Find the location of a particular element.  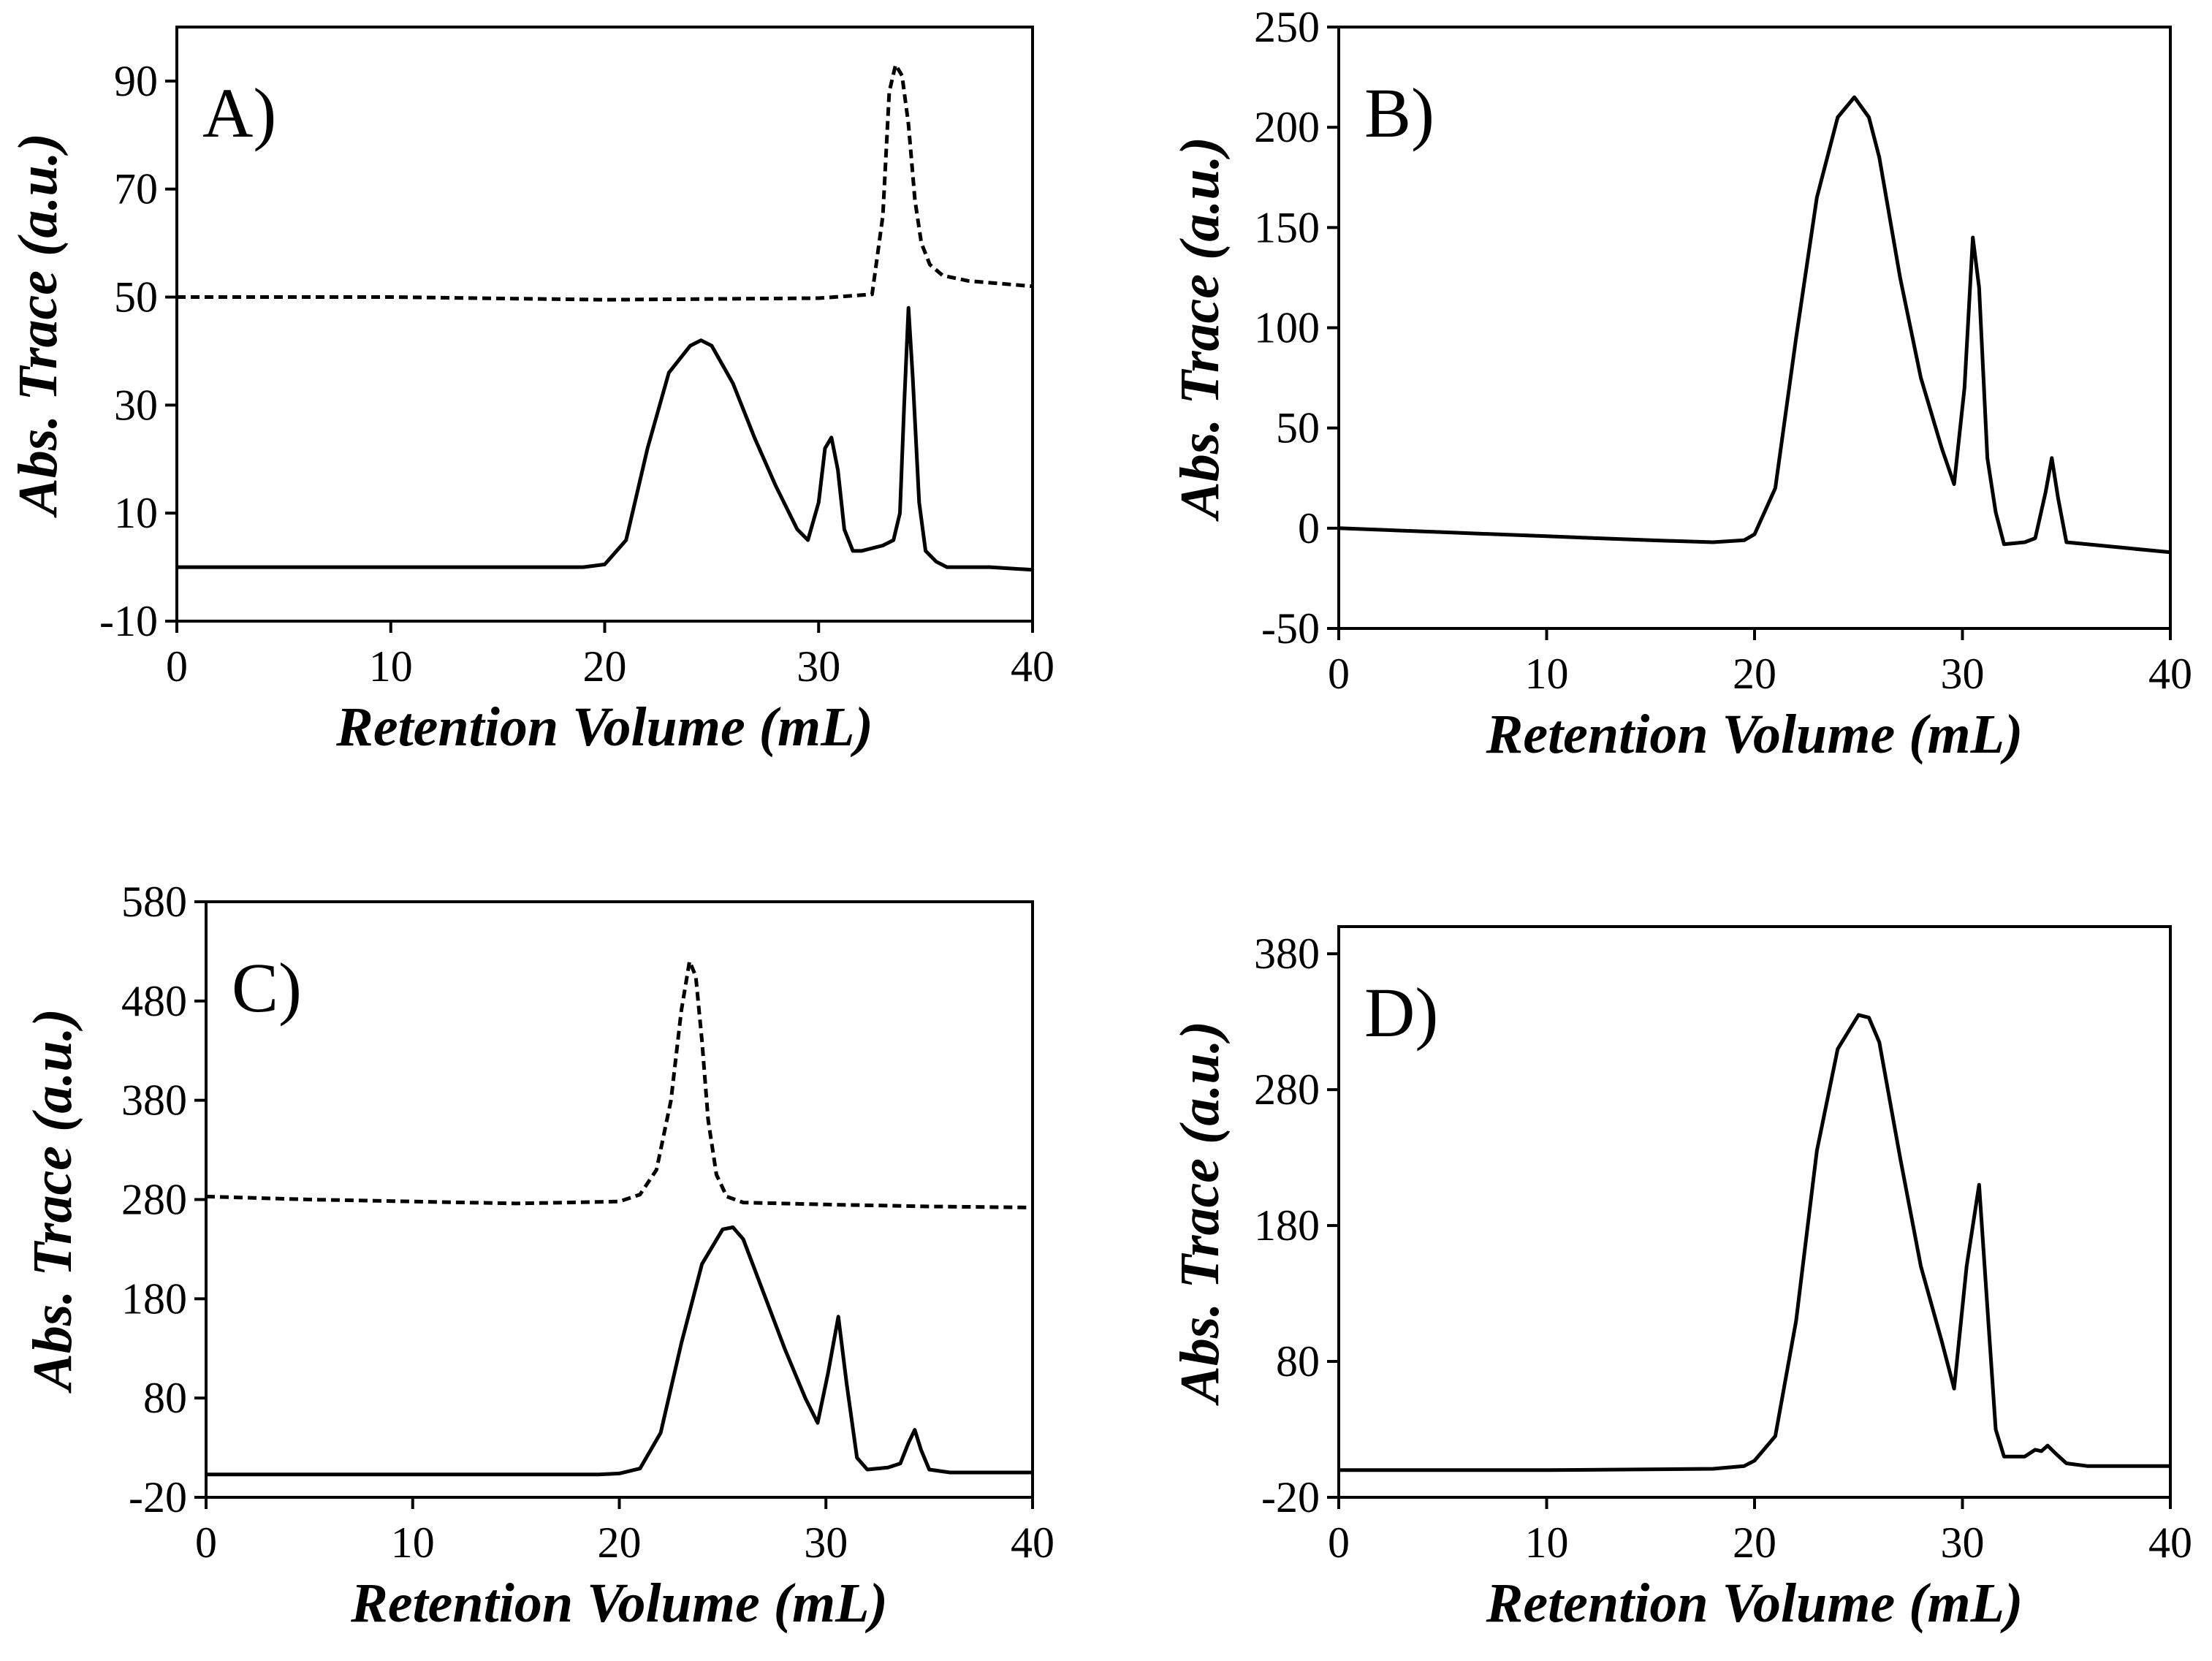

y-tick-label: 70 is located at coordinates (136, 189).